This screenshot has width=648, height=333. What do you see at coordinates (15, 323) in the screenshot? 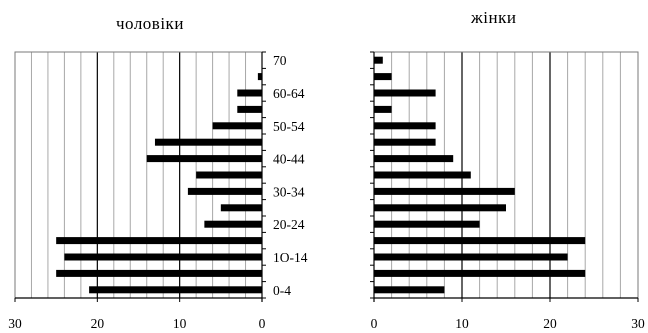
I see `male-x-tick-label: 30` at bounding box center [15, 323].